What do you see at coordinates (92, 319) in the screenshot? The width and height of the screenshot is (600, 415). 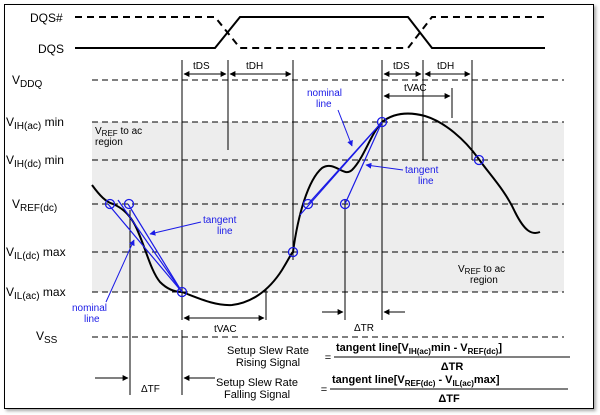 I see `nominal-bottom-label-2: line` at bounding box center [92, 319].